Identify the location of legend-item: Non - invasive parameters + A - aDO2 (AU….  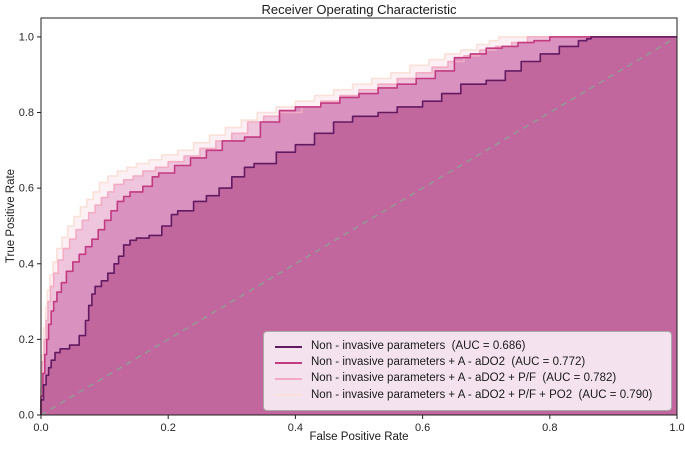
(467, 363).